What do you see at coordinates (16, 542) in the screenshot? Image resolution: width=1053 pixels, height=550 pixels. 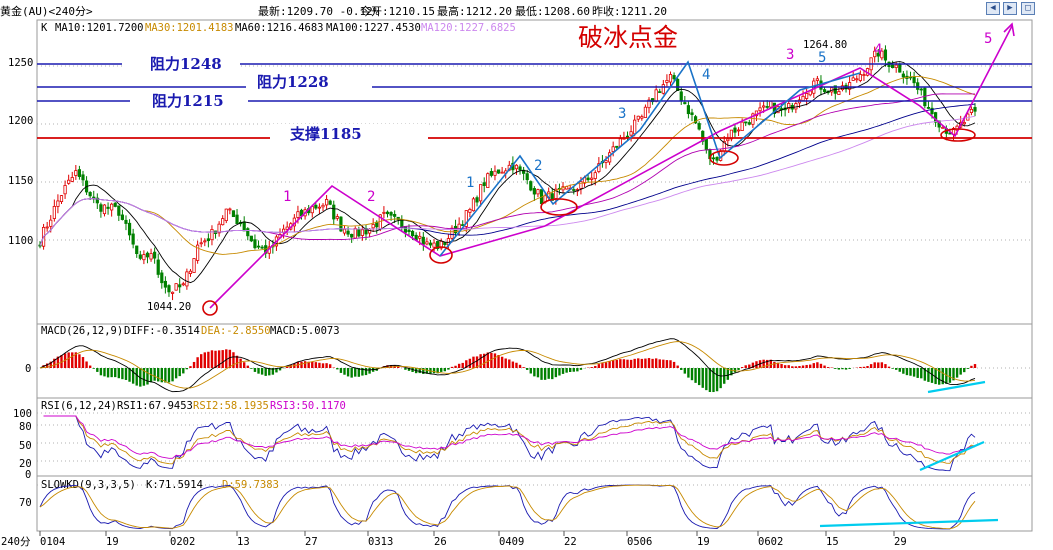 I see `x-axis-period-label: 240分` at bounding box center [16, 542].